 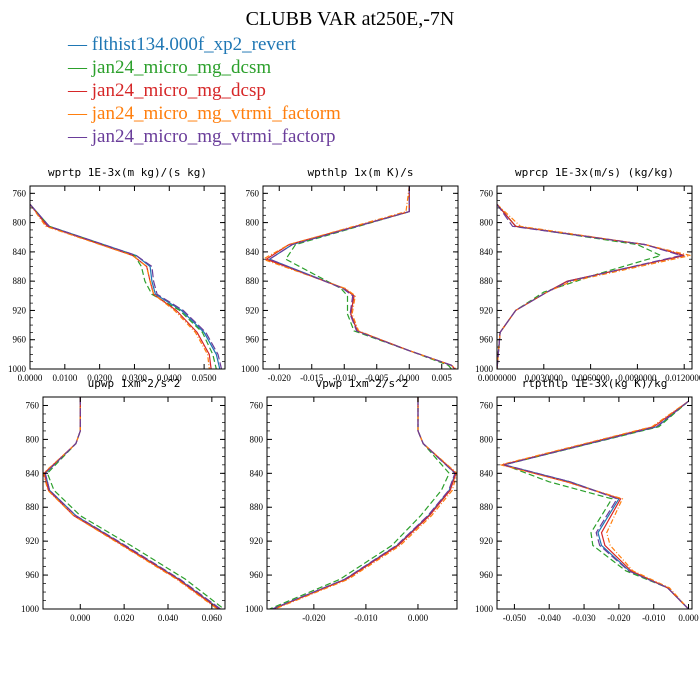 I want to click on chart-title: CLUBB VAR at250E,-7N, so click(x=350, y=19).